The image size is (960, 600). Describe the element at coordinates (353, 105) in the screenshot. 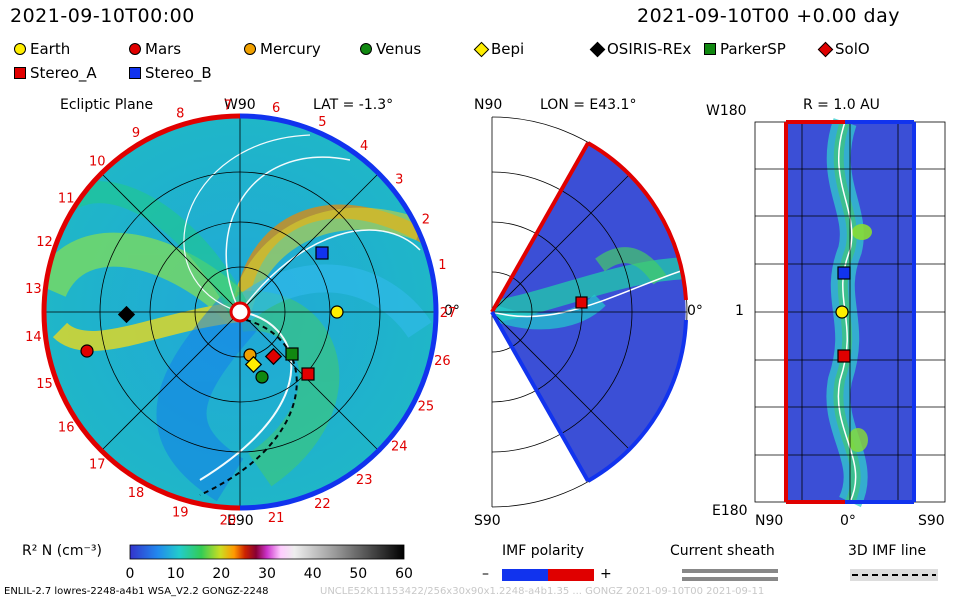

I see `ecliptic-lat: LAT = -1.3°` at that location.